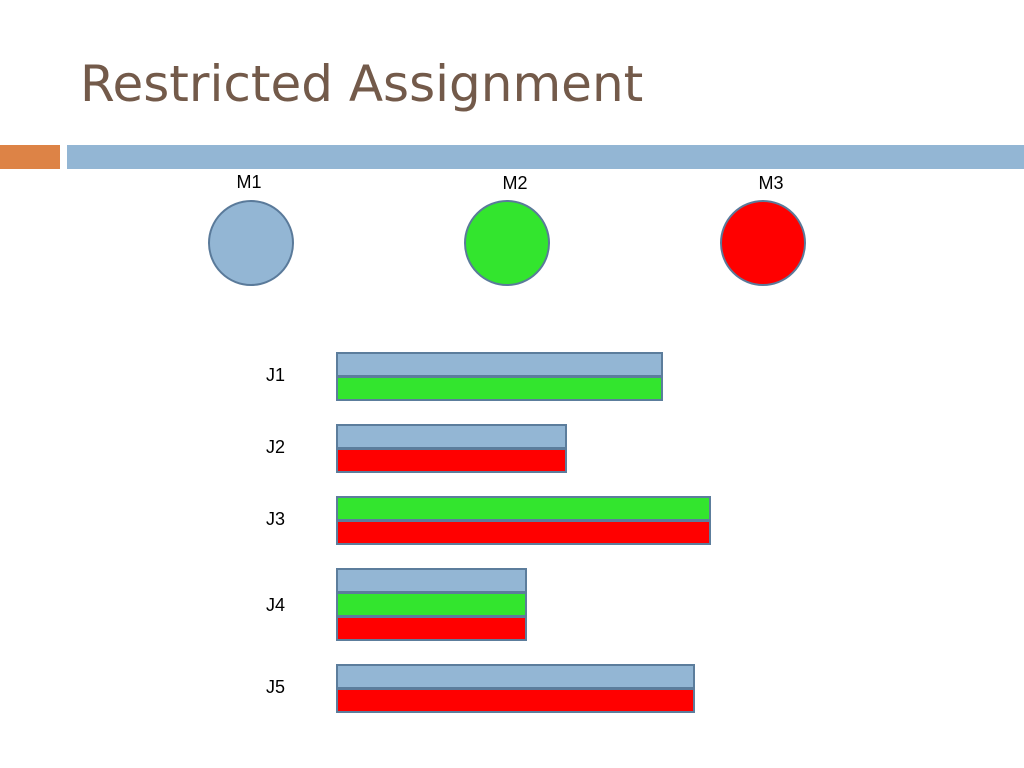  Describe the element at coordinates (451, 460) in the screenshot. I see `job-bar-j2-m3` at that location.